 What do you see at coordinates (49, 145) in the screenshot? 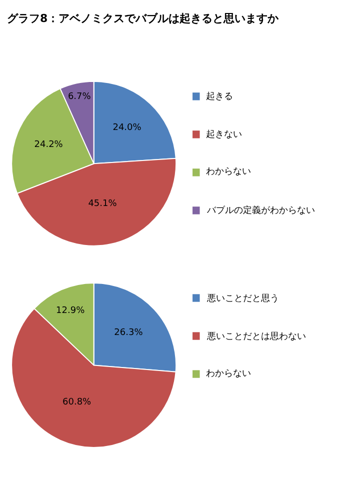
I see `data-label: 24.2%` at bounding box center [49, 145].